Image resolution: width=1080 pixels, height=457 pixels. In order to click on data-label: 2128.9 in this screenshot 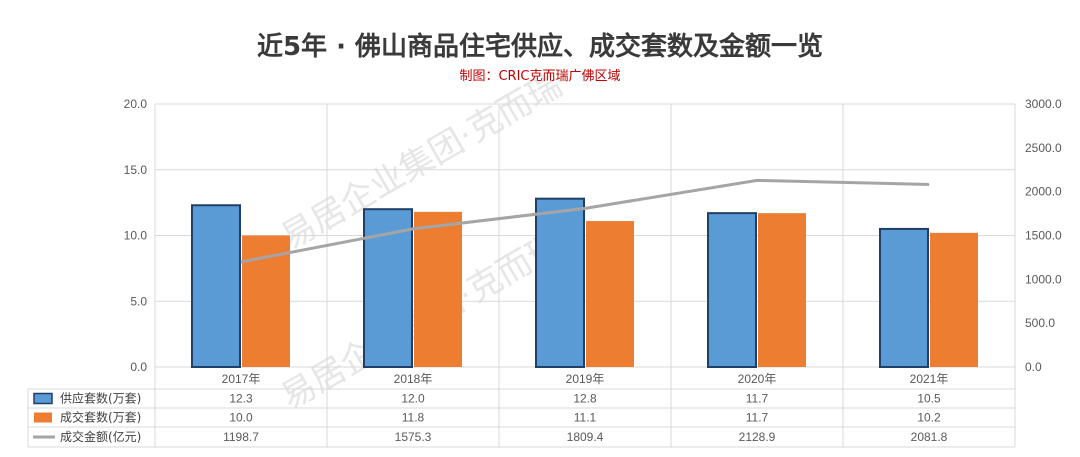, I will do `click(757, 437)`.